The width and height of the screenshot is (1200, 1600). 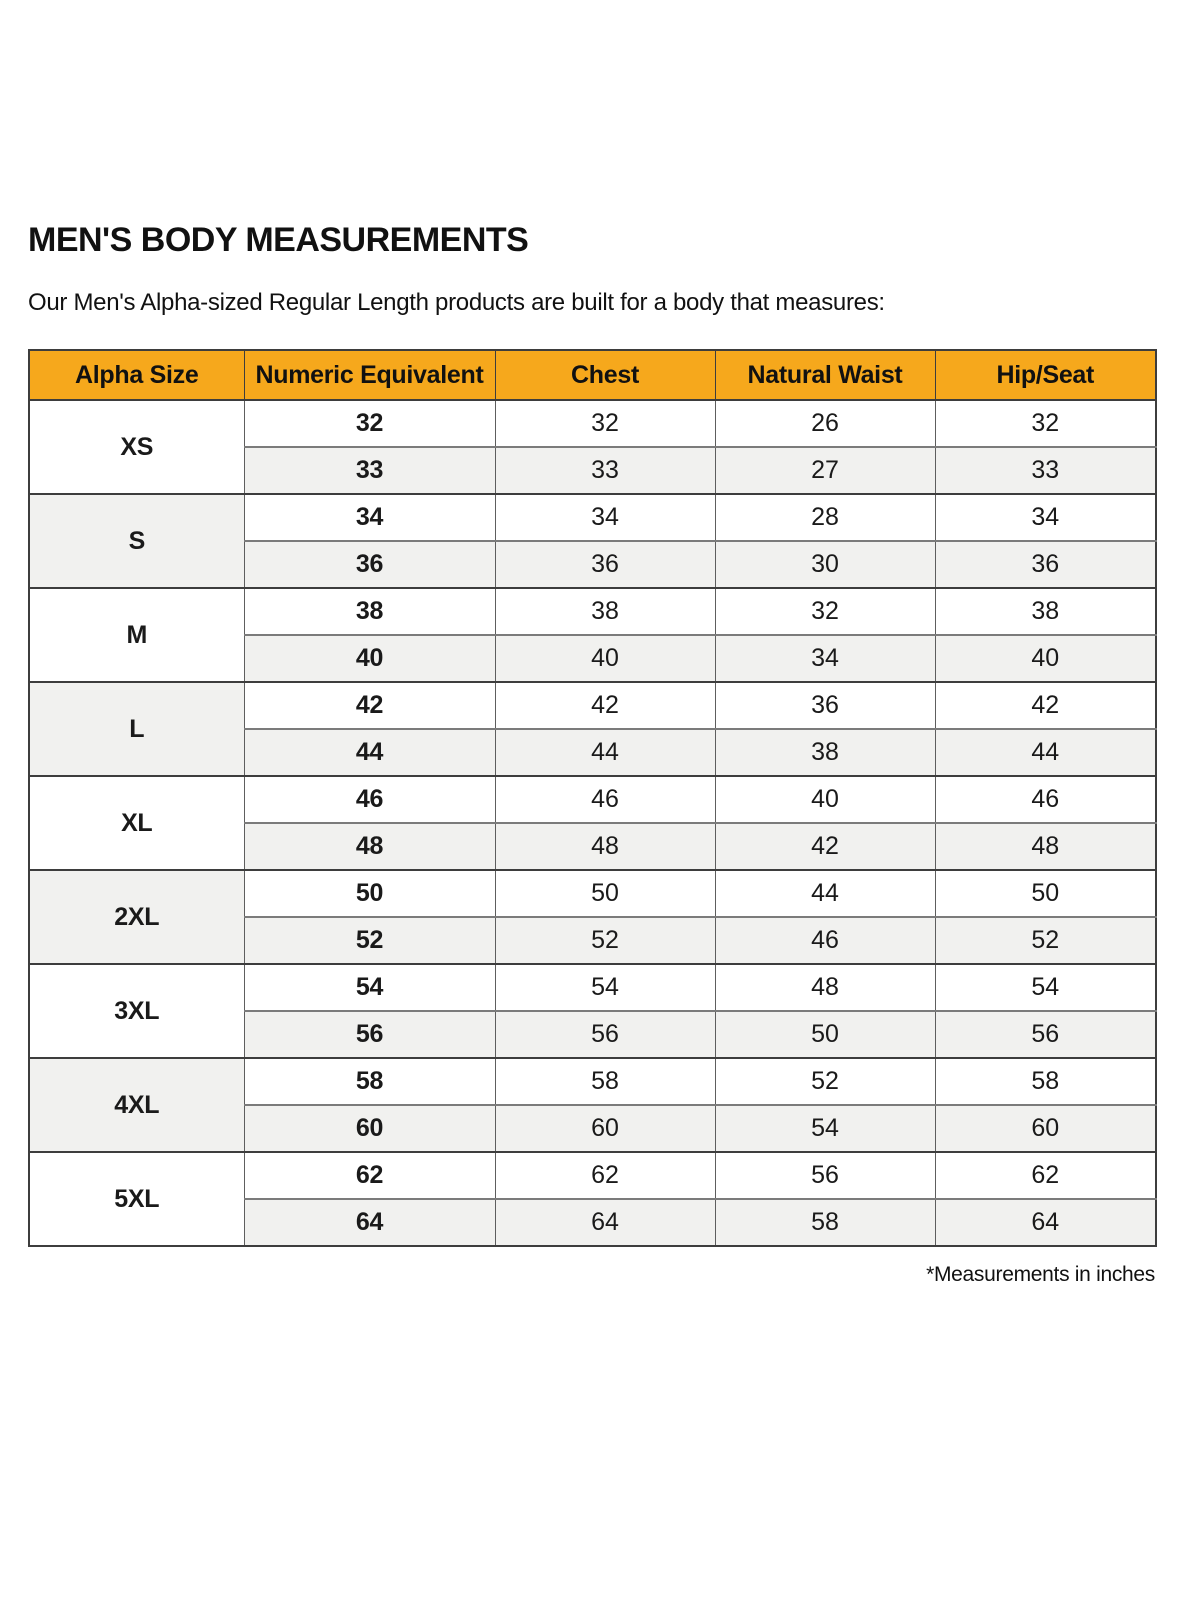 I want to click on numeric-equivalent-cell: 36, so click(x=369, y=564).